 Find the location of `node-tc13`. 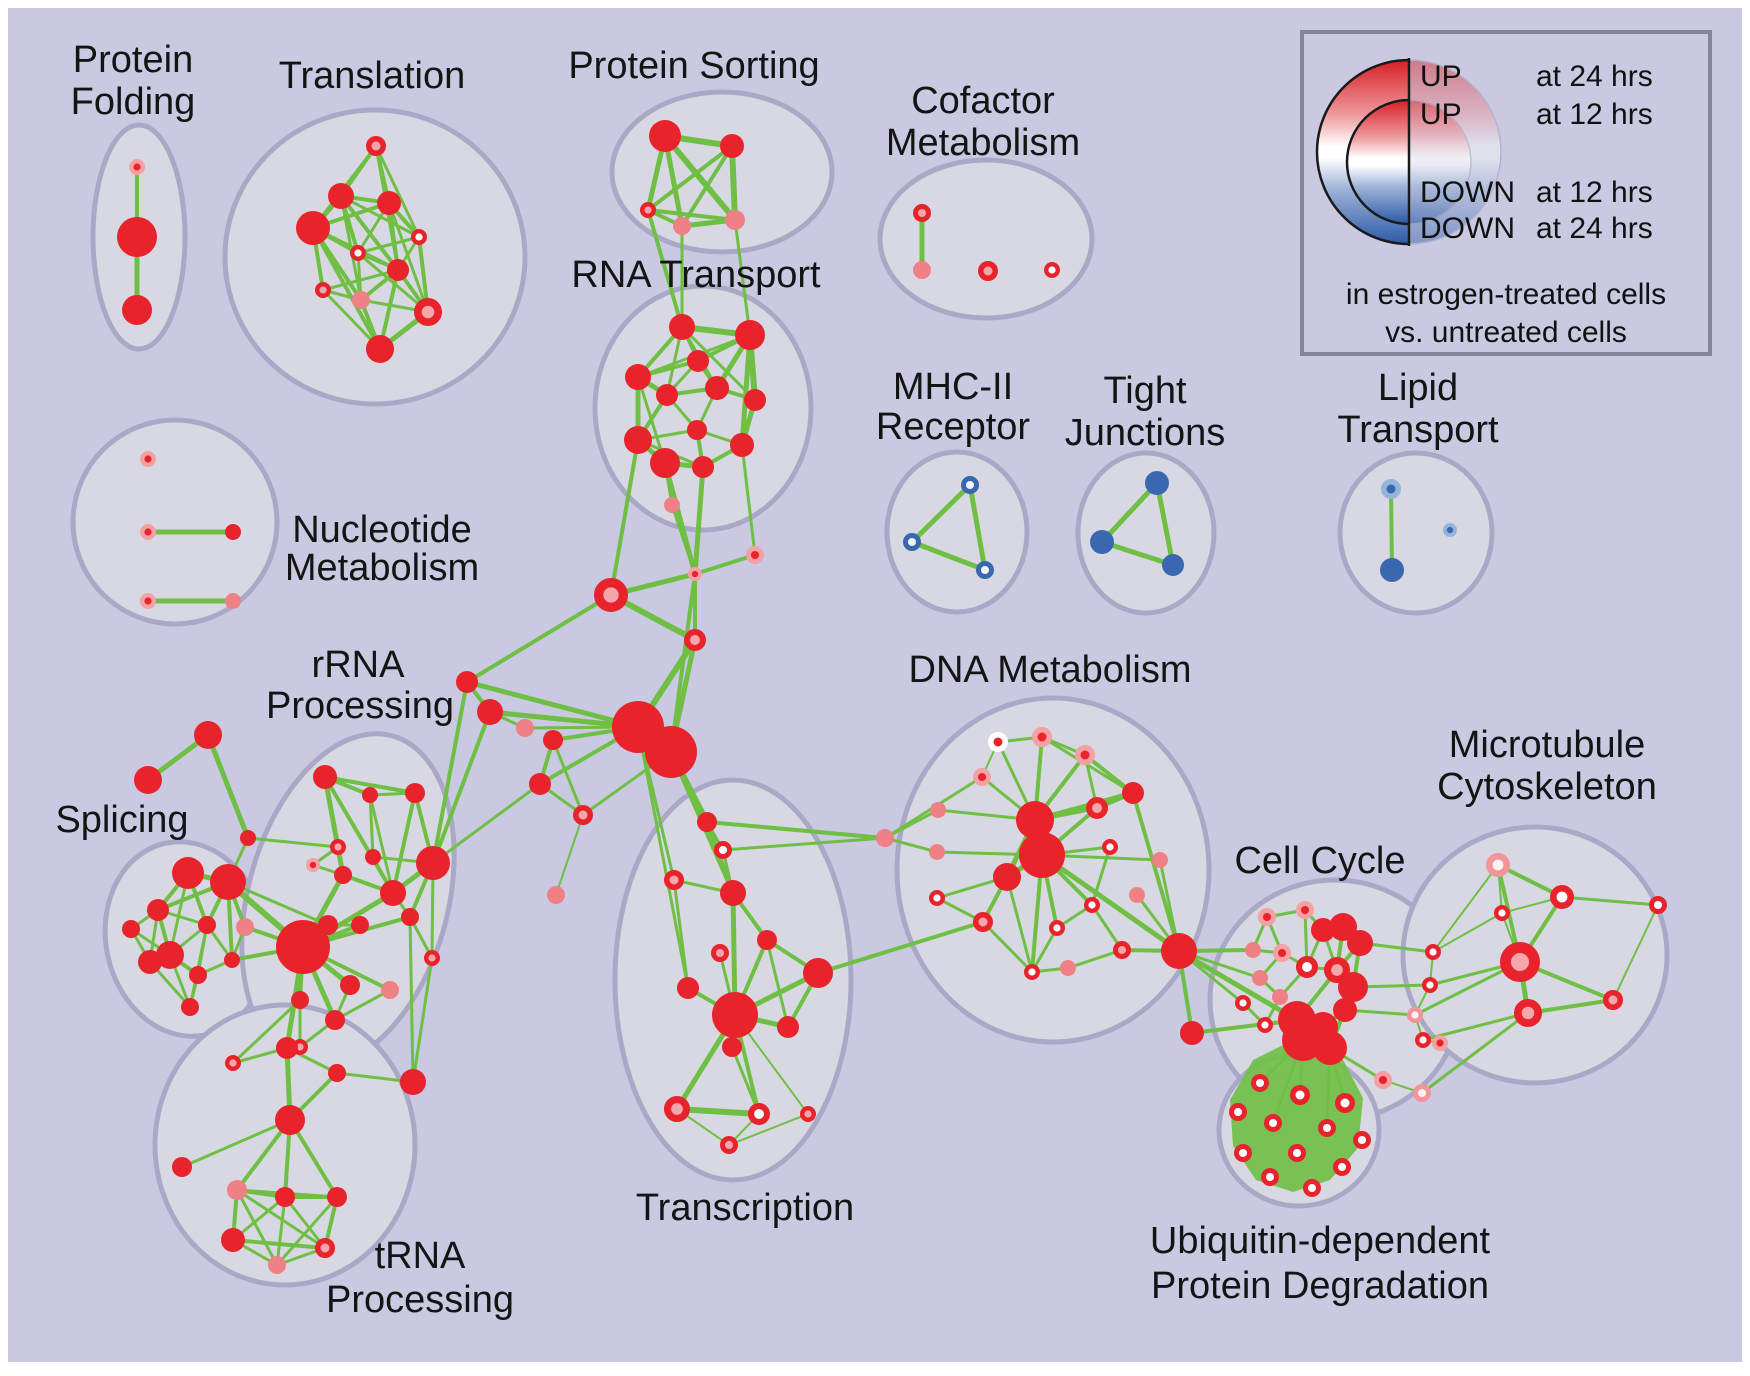

node-tc13 is located at coordinates (759, 1114).